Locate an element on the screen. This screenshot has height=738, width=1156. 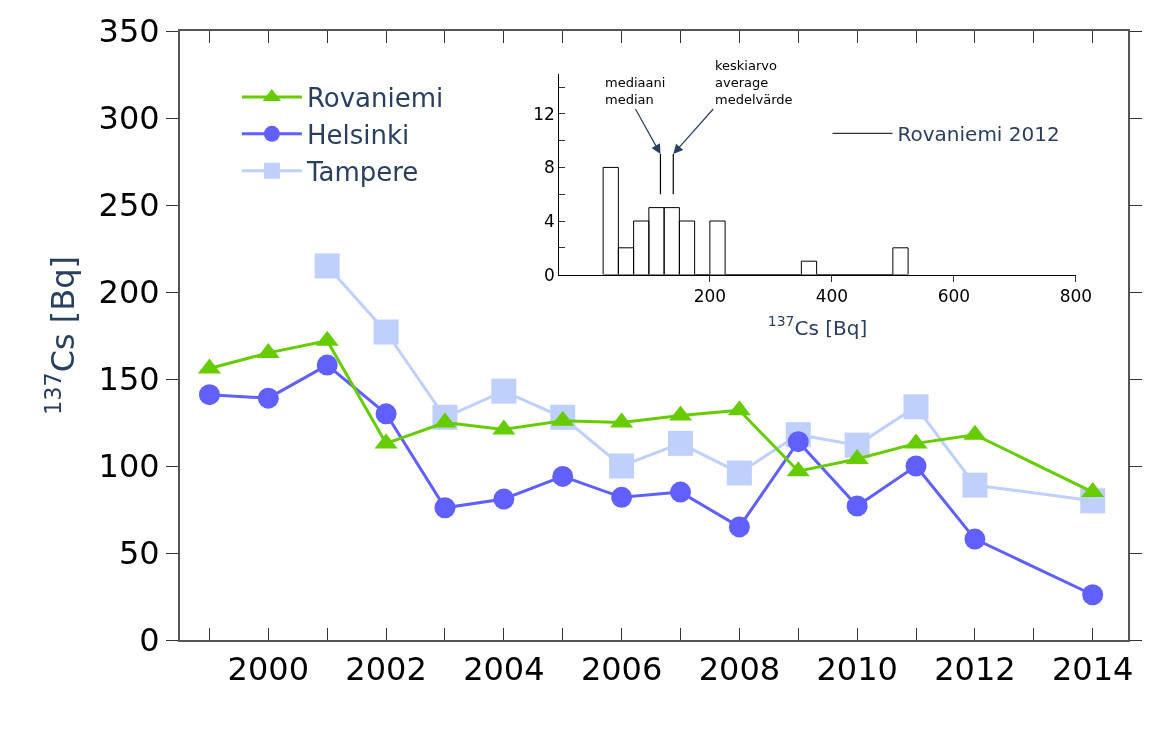
x-tick-label: 2002 is located at coordinates (386, 669).